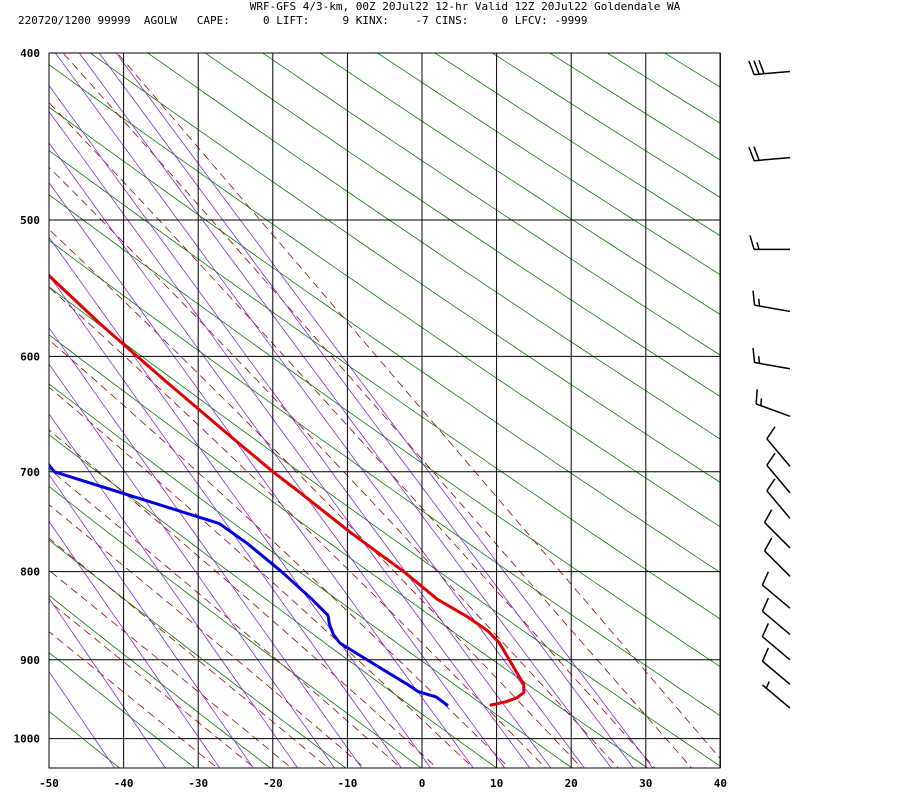  I want to click on y-tick-label: 1000, so click(27, 739).